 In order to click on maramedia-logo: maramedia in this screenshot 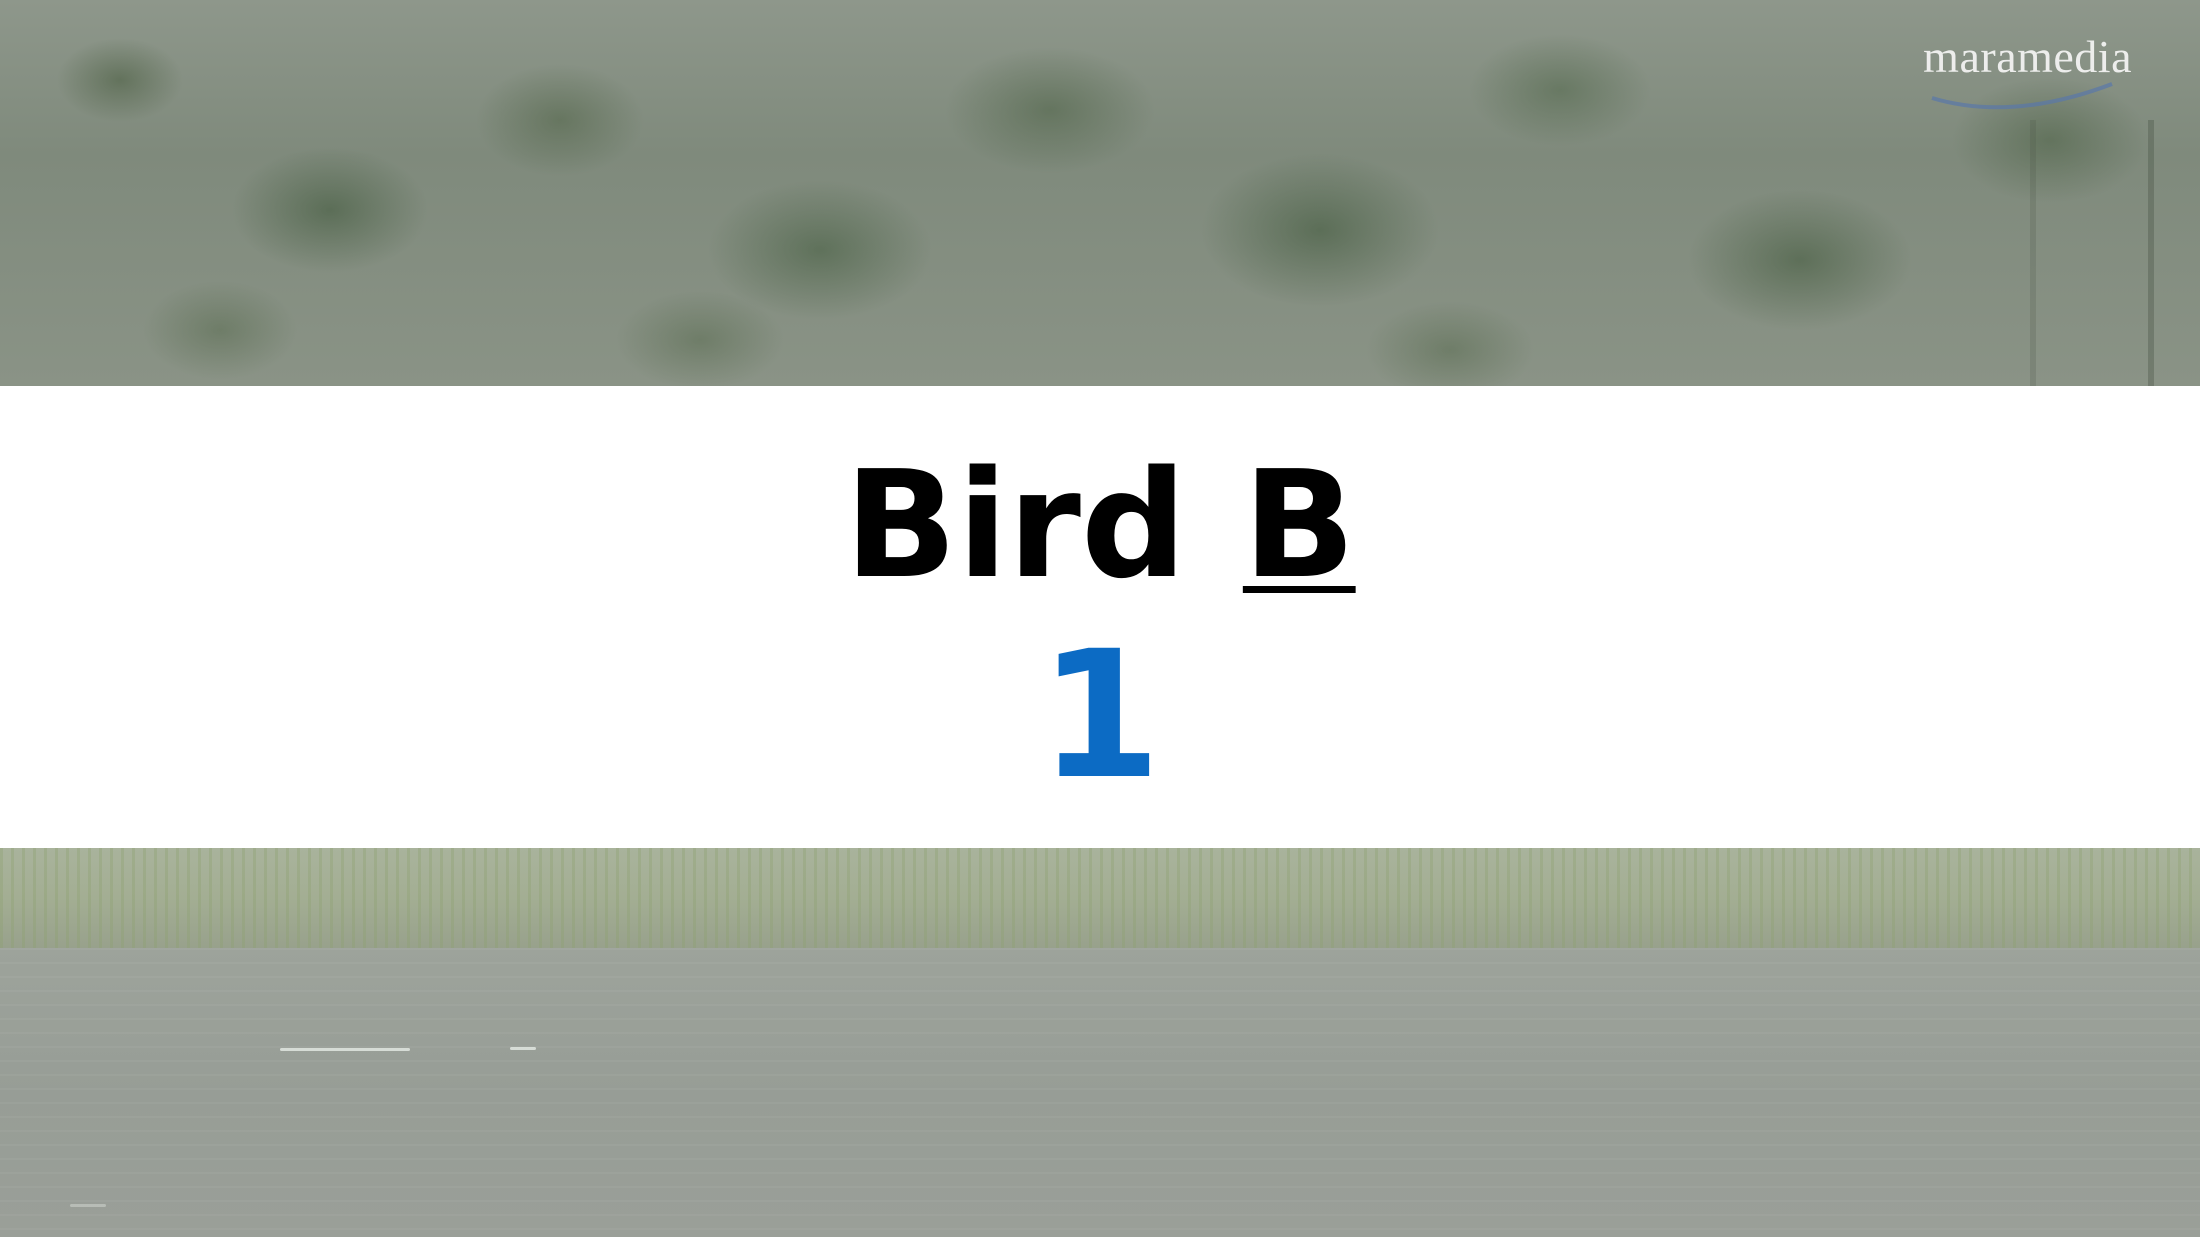, I will do `click(1982, 70)`.